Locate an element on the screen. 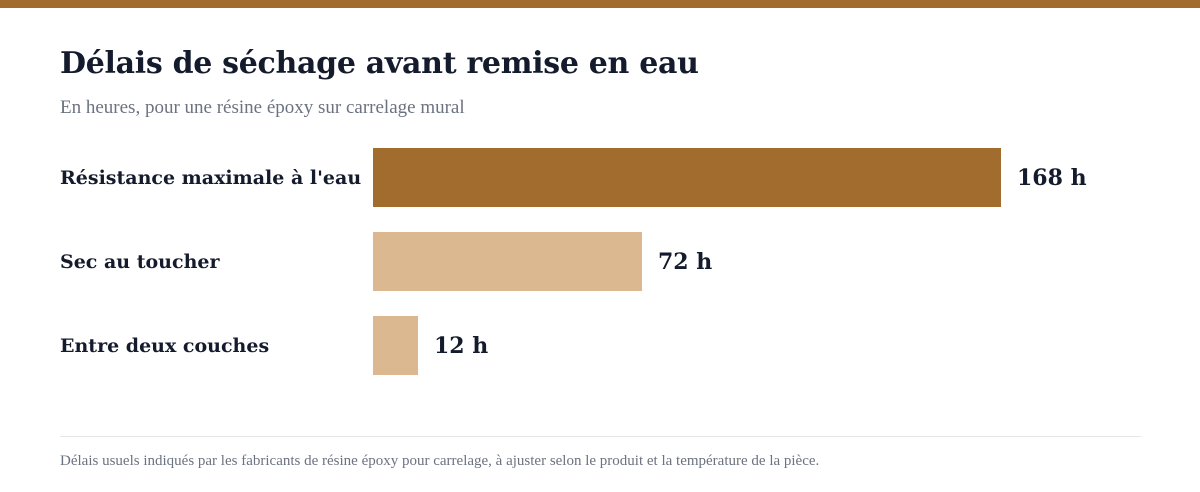 The height and width of the screenshot is (492, 1200). category-label: Résistance maximale à l'eau is located at coordinates (211, 177).